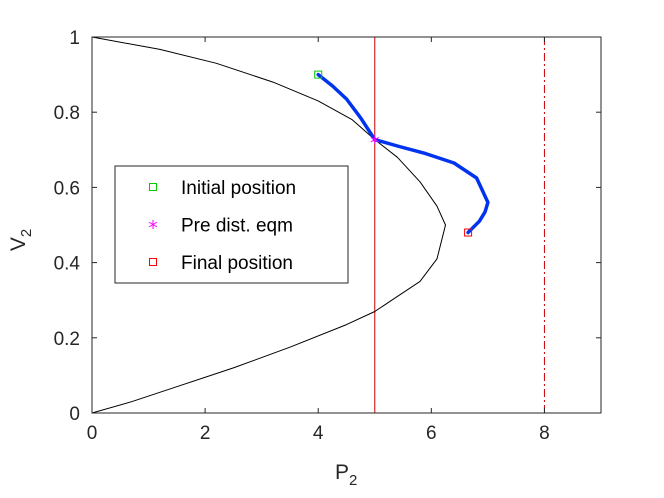  I want to click on y-tick-label: 1, so click(74, 38).